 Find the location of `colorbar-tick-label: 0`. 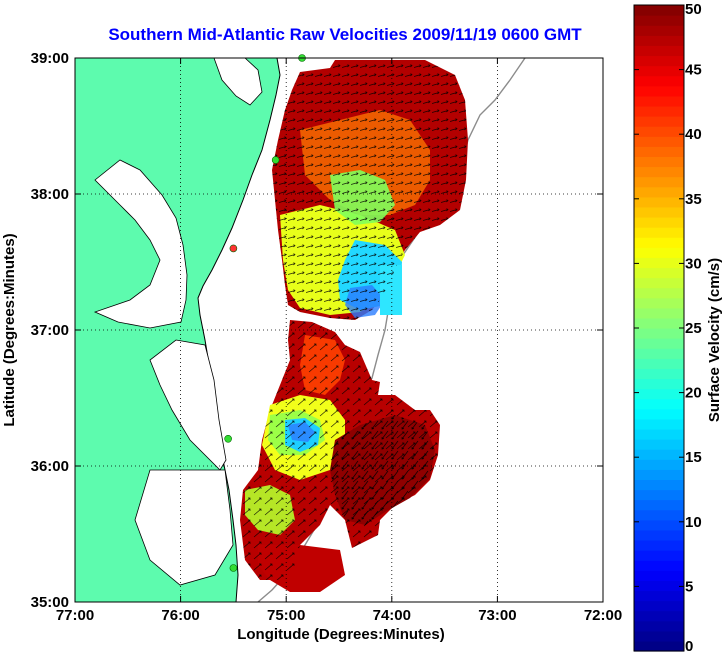

colorbar-tick-label: 0 is located at coordinates (689, 646).